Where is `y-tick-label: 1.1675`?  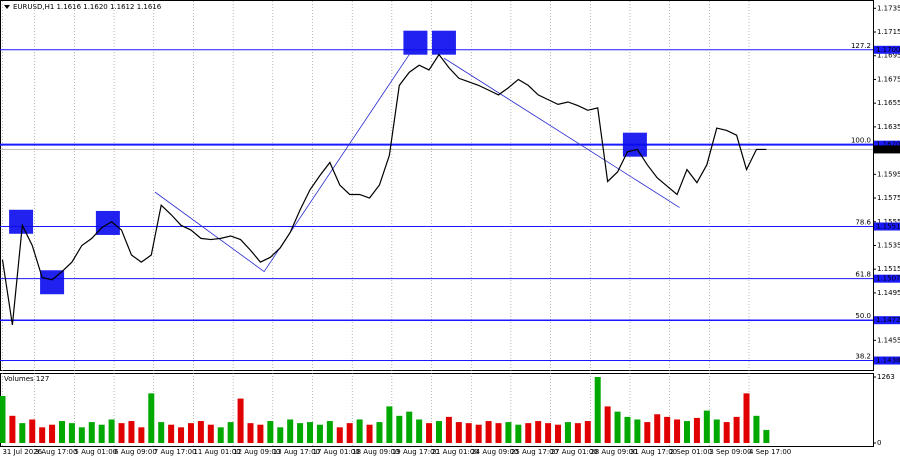 y-tick-label: 1.1675 is located at coordinates (888, 79).